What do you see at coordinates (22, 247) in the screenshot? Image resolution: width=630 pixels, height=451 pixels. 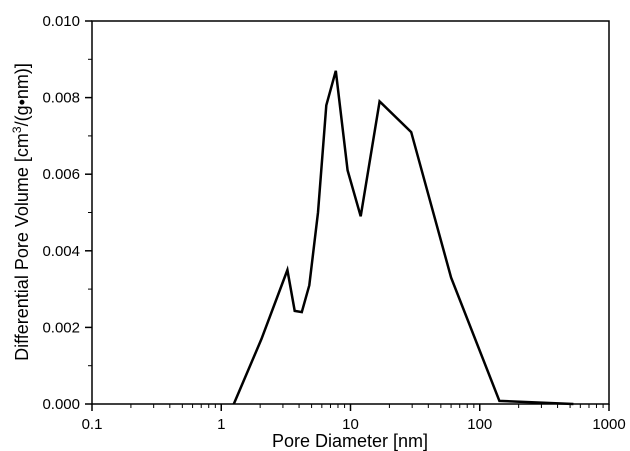 I see `y-axis-title-prefix: Differential Pore Volume [cm` at bounding box center [22, 247].